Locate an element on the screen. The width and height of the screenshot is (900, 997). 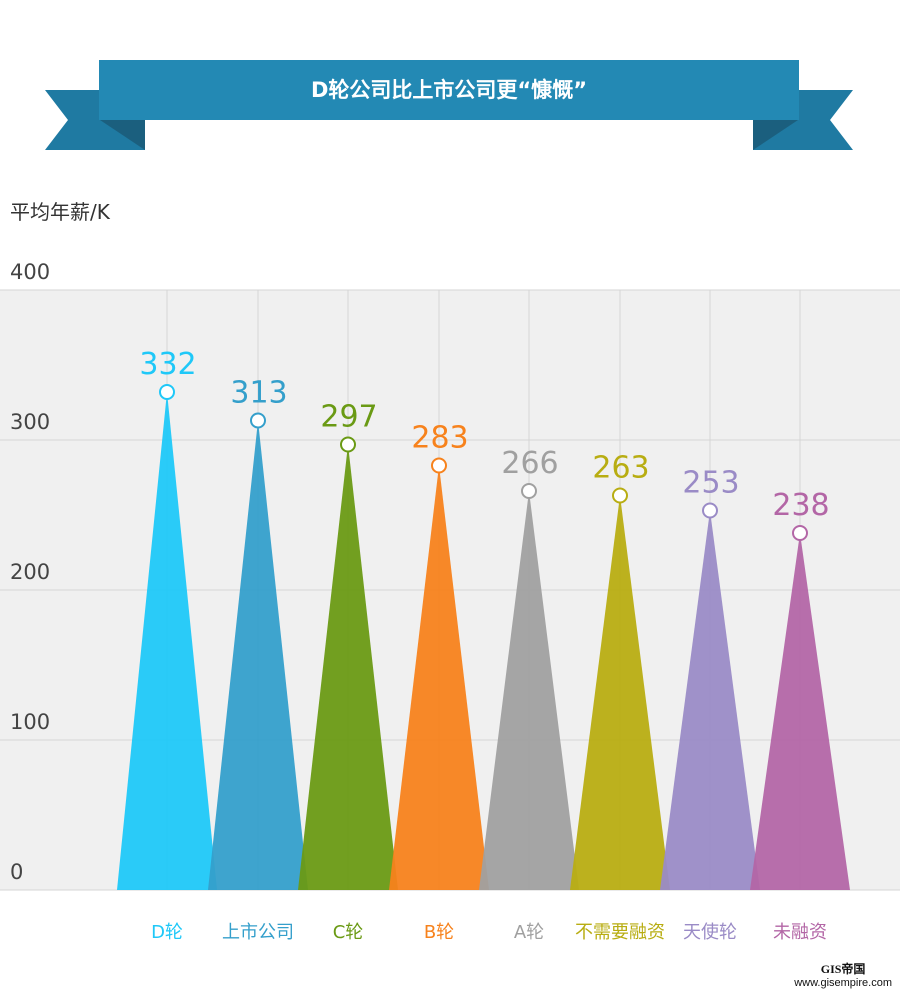
watermark: GIS帝国 www.gisempire.com is located at coordinates (843, 974).